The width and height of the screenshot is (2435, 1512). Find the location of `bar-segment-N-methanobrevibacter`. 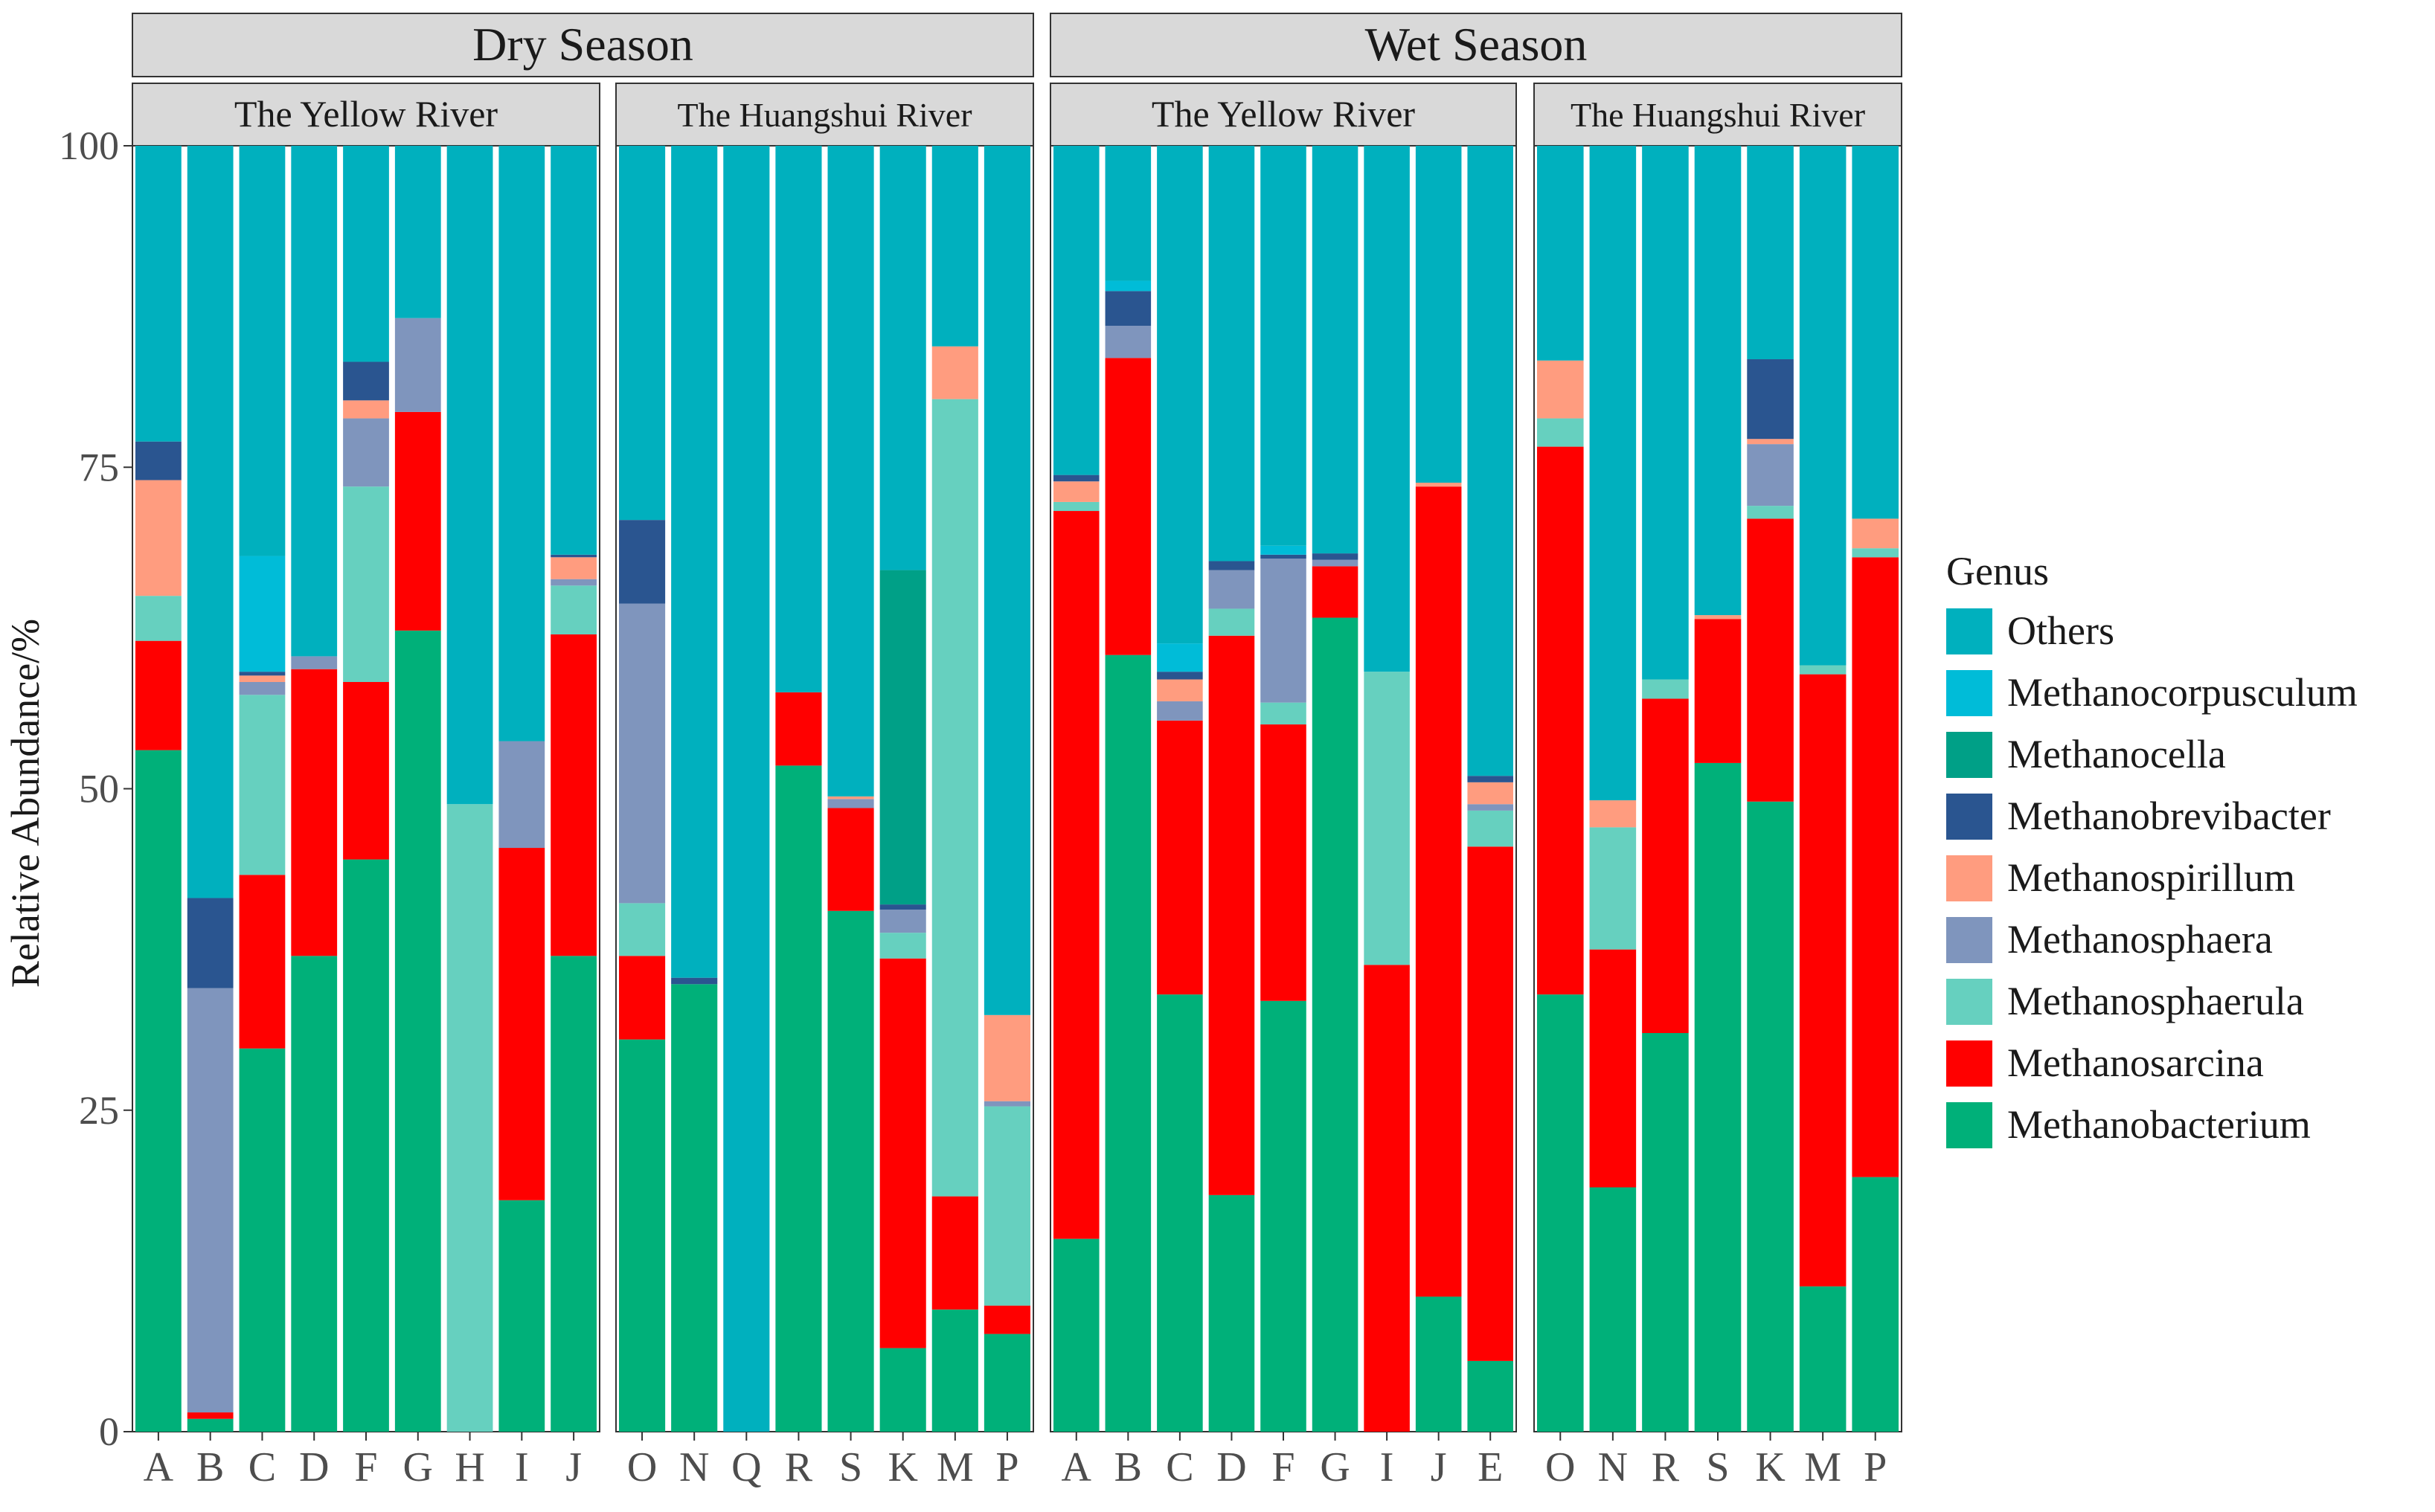

bar-segment-N-methanobrevibacter is located at coordinates (694, 981).